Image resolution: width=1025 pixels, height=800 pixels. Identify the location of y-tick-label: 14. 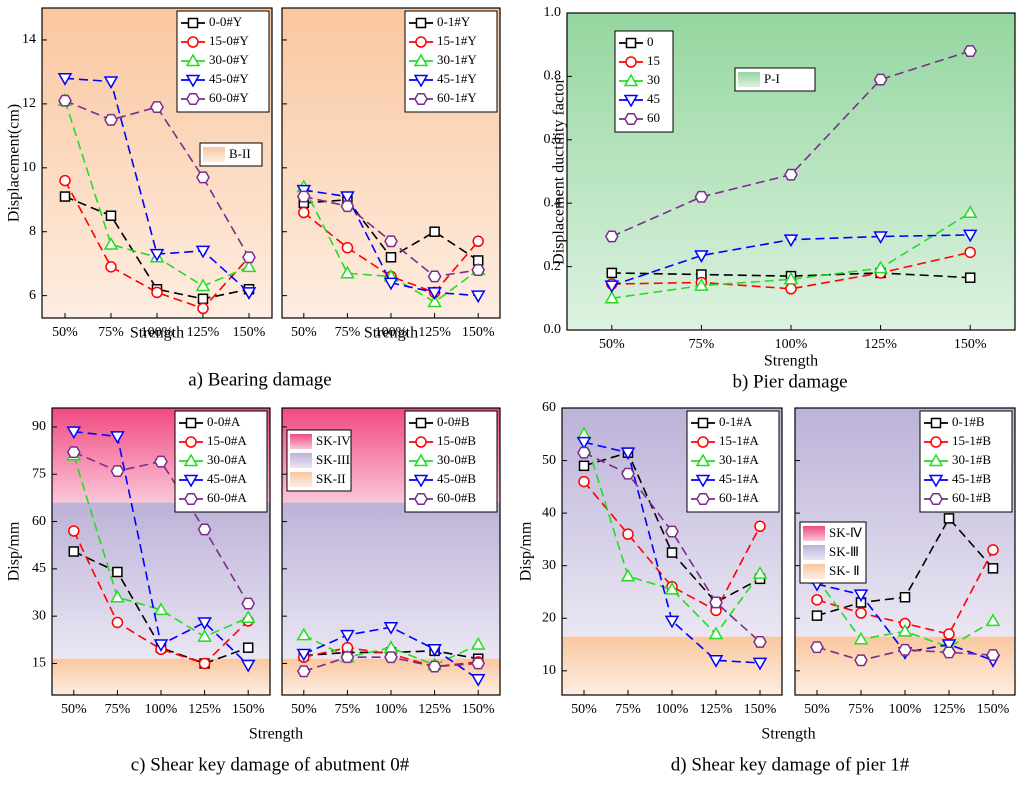
(29, 39).